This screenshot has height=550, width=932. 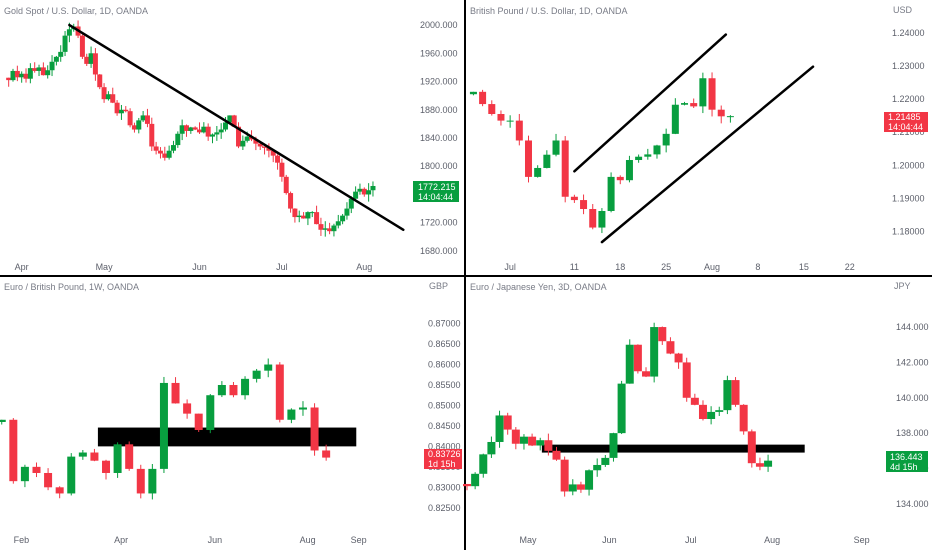 What do you see at coordinates (908, 33) in the screenshot?
I see `gbpusd-y-tick: 1.24000` at bounding box center [908, 33].